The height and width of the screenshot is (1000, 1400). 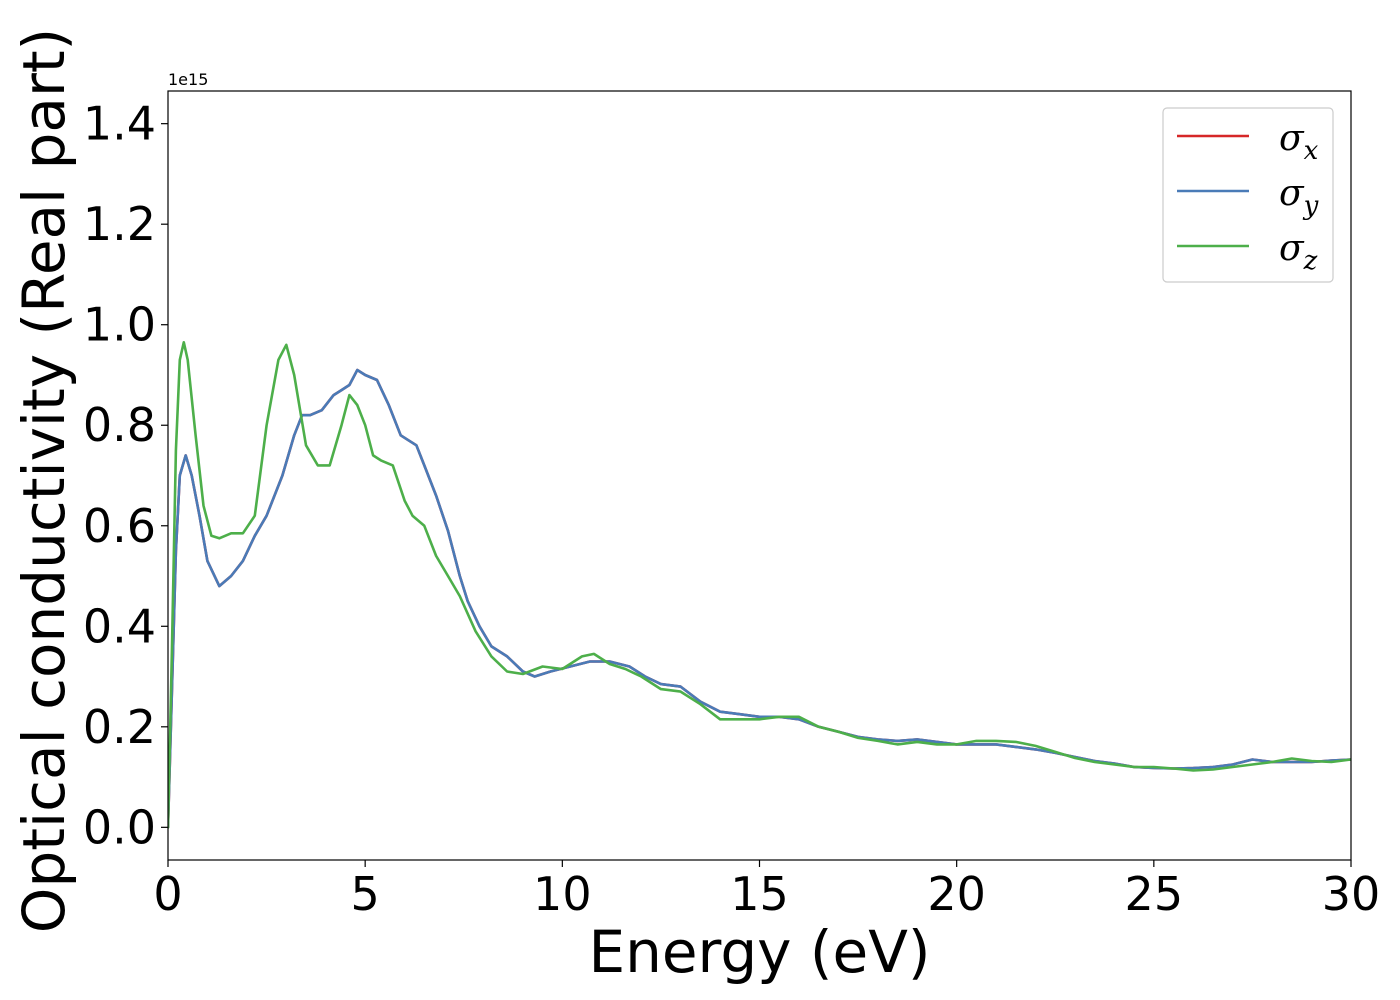 I want to click on y-tick-label: 0.2, so click(x=119, y=727).